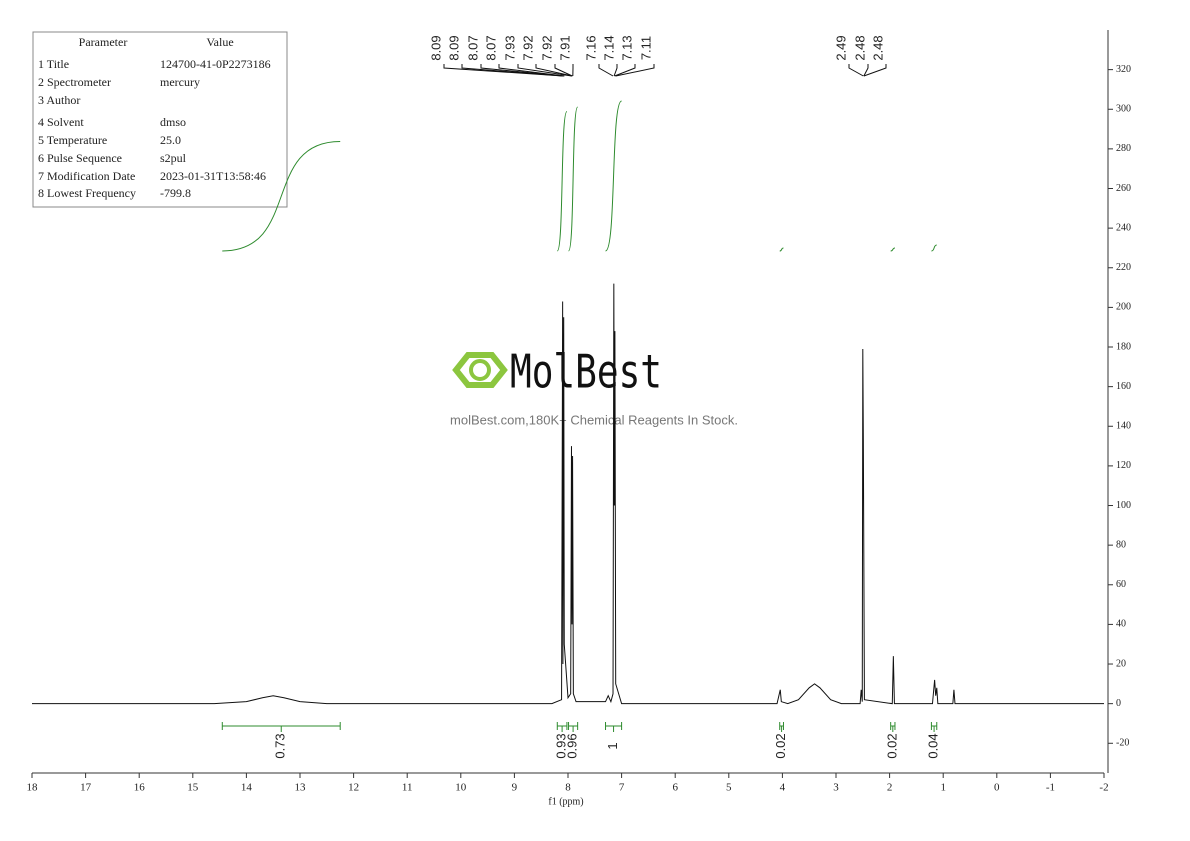 The height and width of the screenshot is (841, 1190). Describe the element at coordinates (247, 788) in the screenshot. I see `x-tick-label: 14` at that location.